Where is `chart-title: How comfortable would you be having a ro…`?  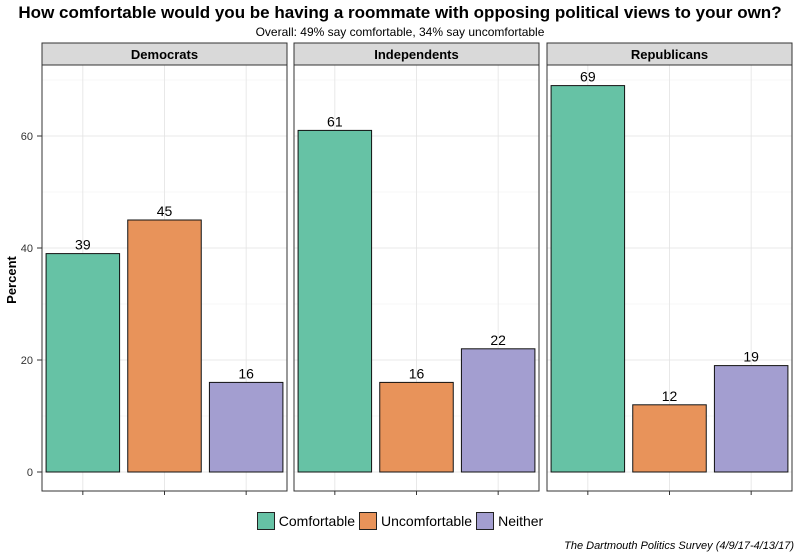
chart-title: How comfortable would you be having a ro… is located at coordinates (400, 12).